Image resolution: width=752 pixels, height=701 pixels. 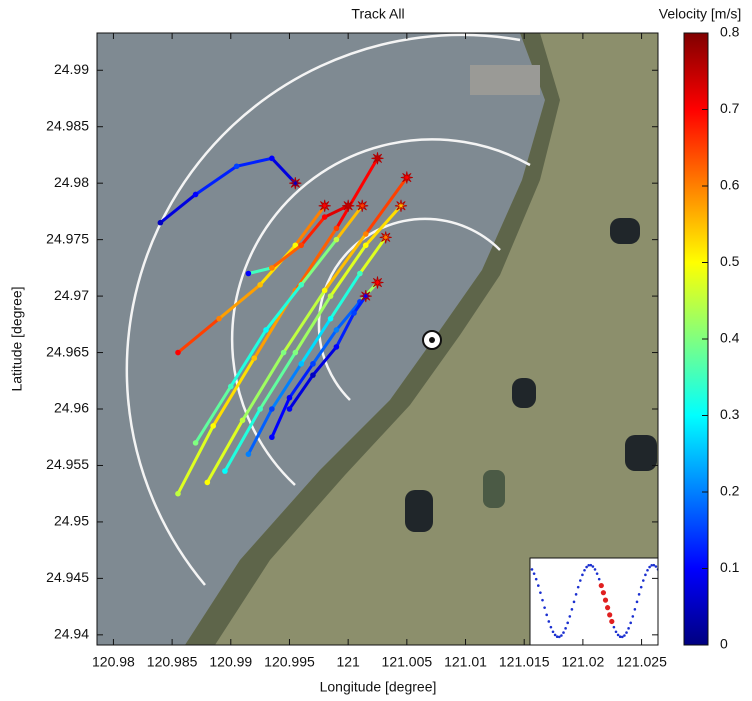 What do you see at coordinates (730, 338) in the screenshot?
I see `colorbar-tick-label: 0.4` at bounding box center [730, 338].